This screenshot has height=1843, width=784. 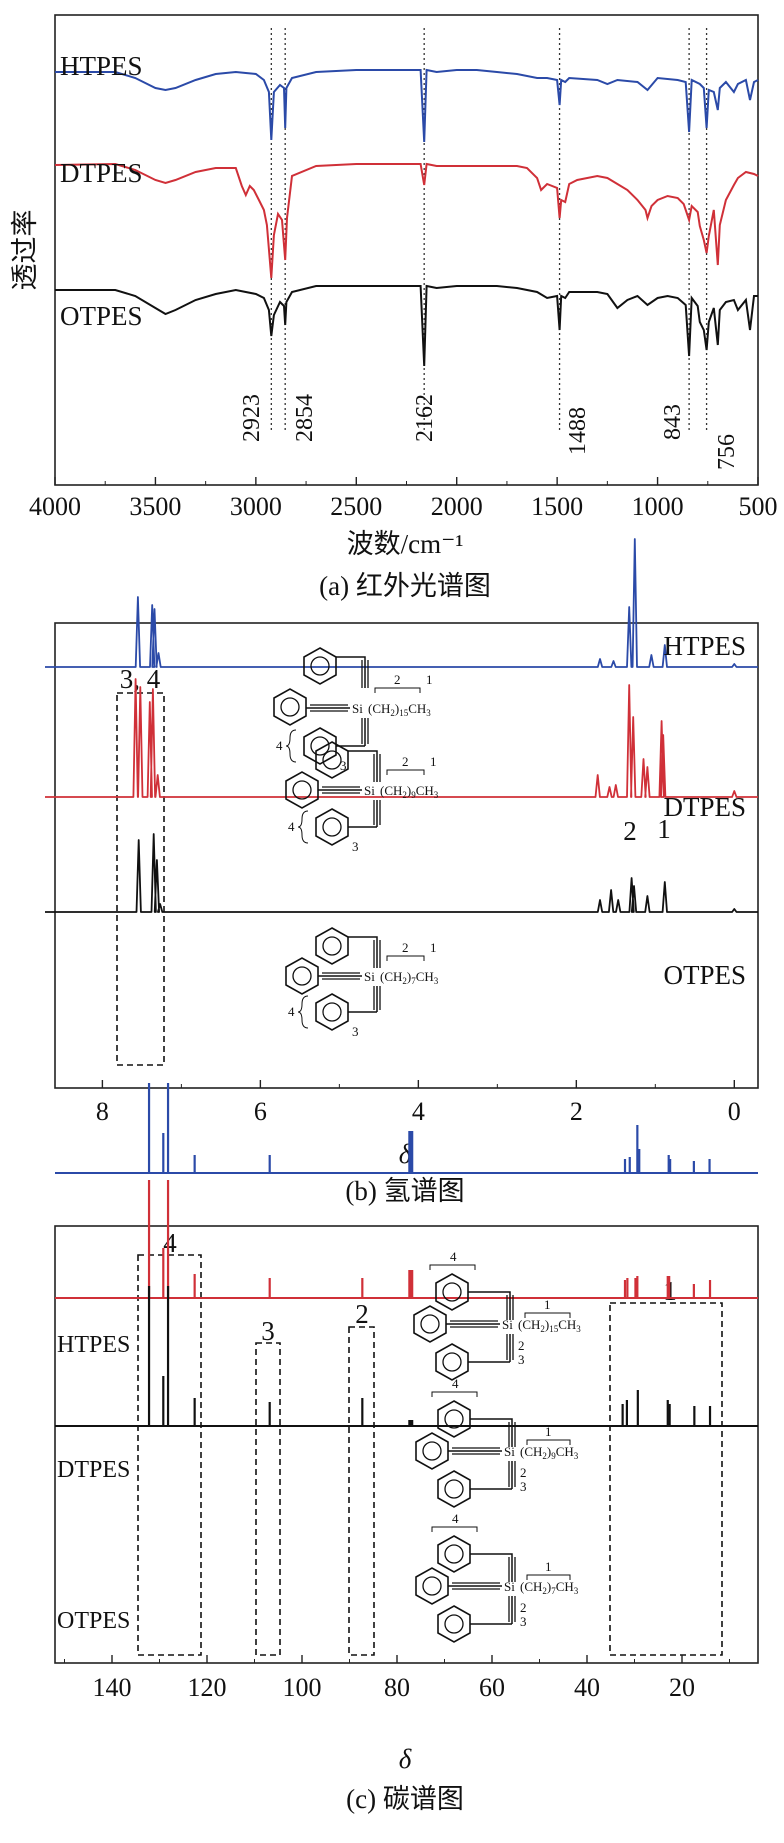 I want to click on ir-series-label-otpes: OTPES, so click(x=101, y=316).